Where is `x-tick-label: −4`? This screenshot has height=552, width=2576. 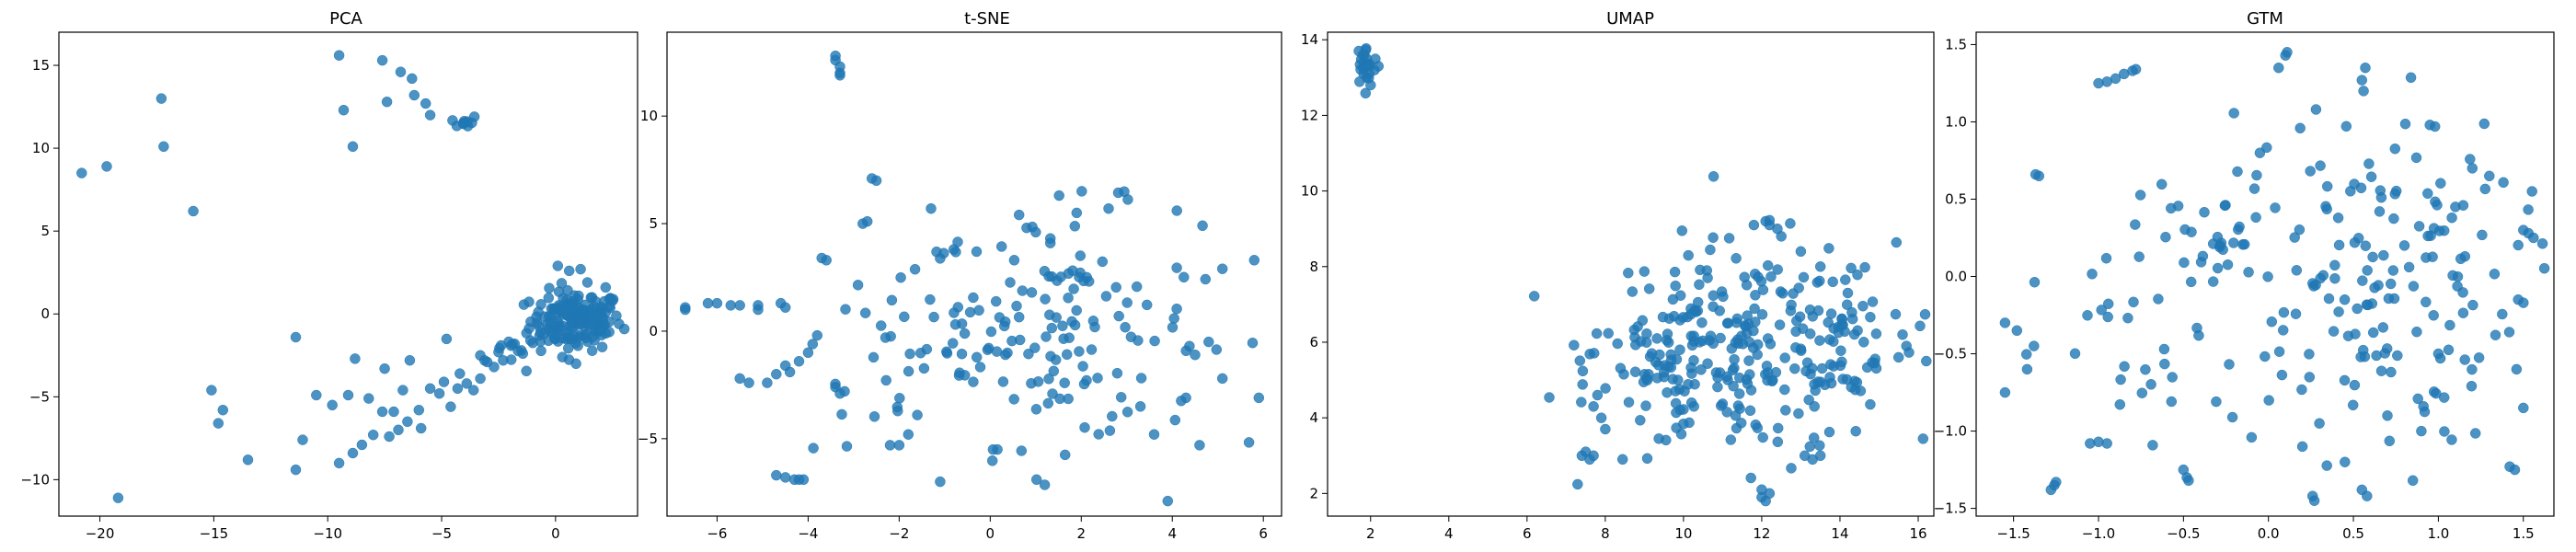 x-tick-label: −4 is located at coordinates (808, 533).